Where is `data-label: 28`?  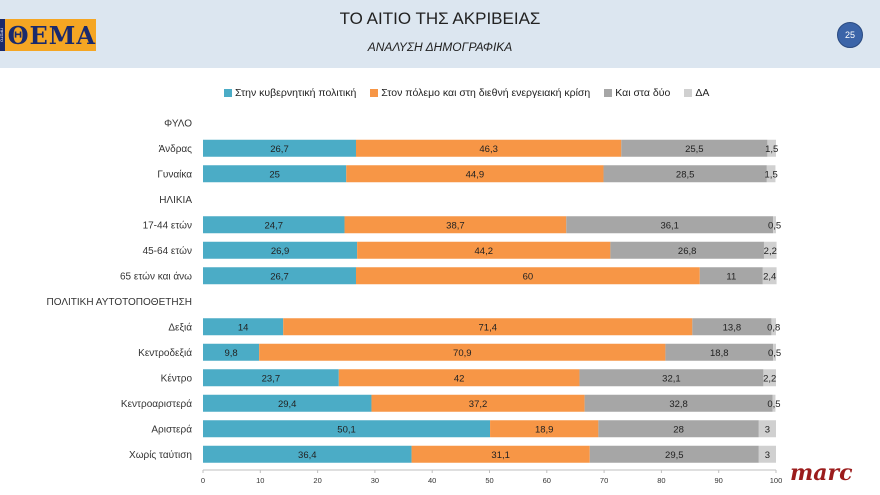
data-label: 28 is located at coordinates (678, 429).